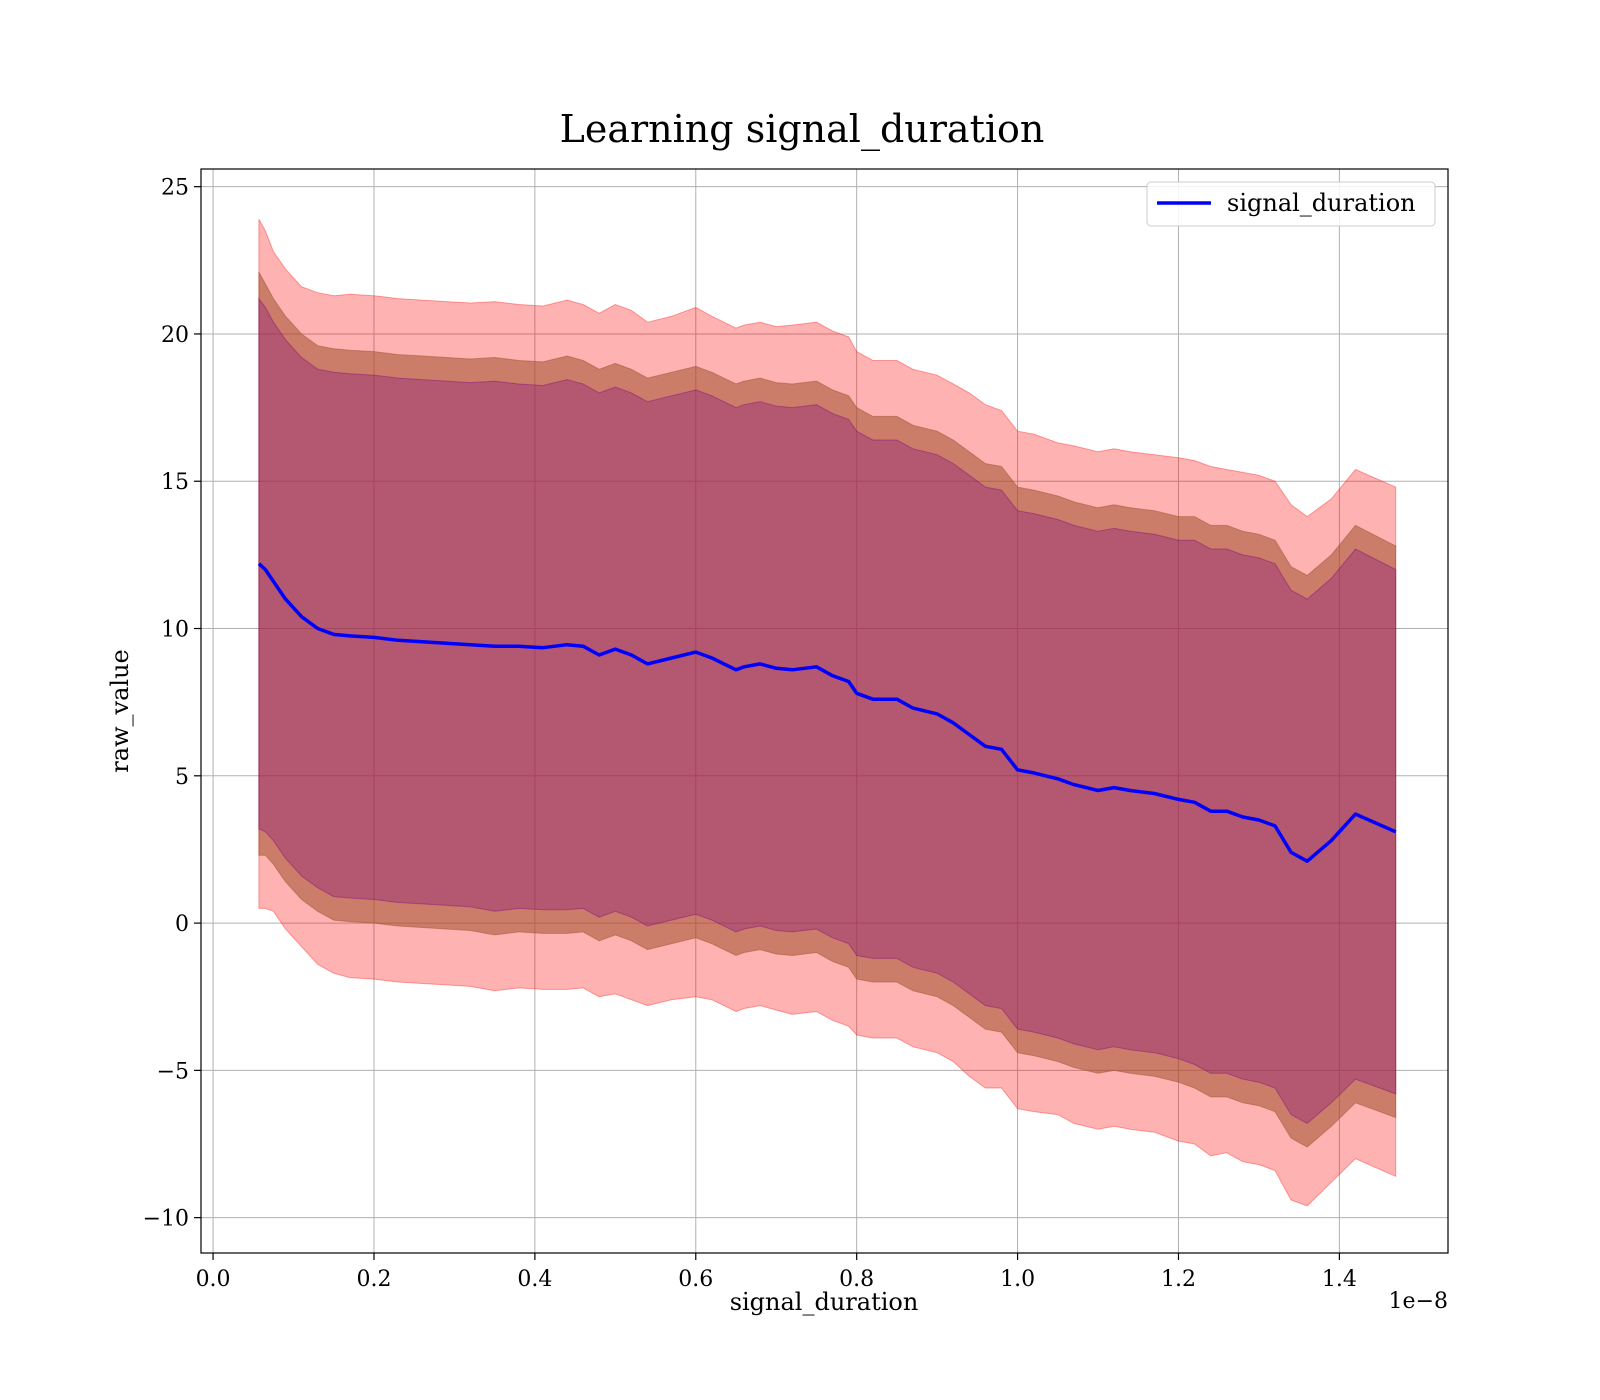 The height and width of the screenshot is (1400, 1600). Describe the element at coordinates (1339, 1279) in the screenshot. I see `x-tick-label: 1.4` at that location.